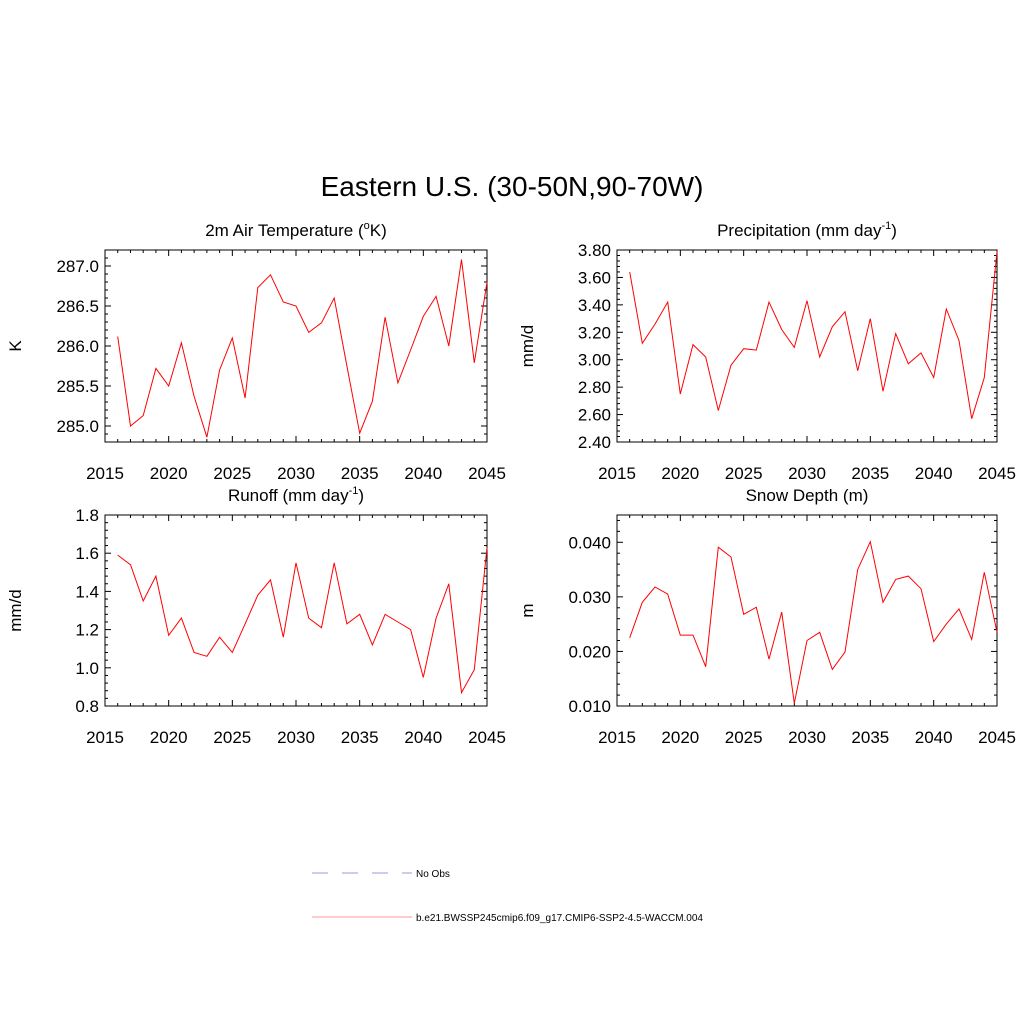 The image size is (1024, 1024). I want to click on runoff-x-tick-label: 2015, so click(105, 737).